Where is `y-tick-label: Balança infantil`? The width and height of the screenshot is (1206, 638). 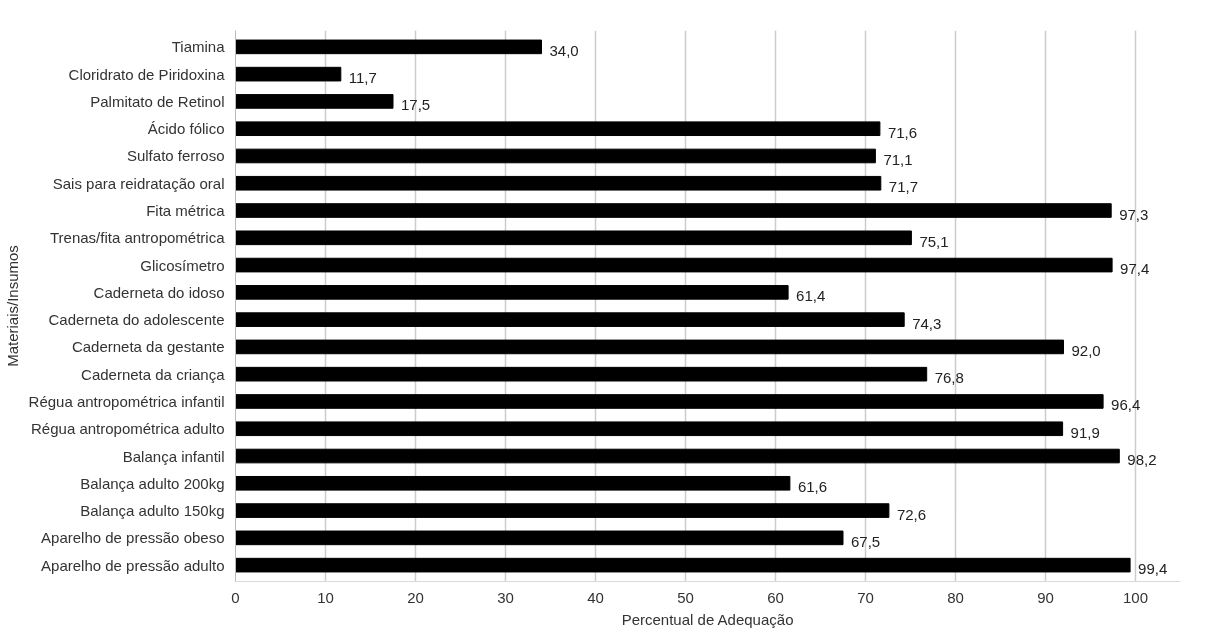
y-tick-label: Balança infantil is located at coordinates (173, 456).